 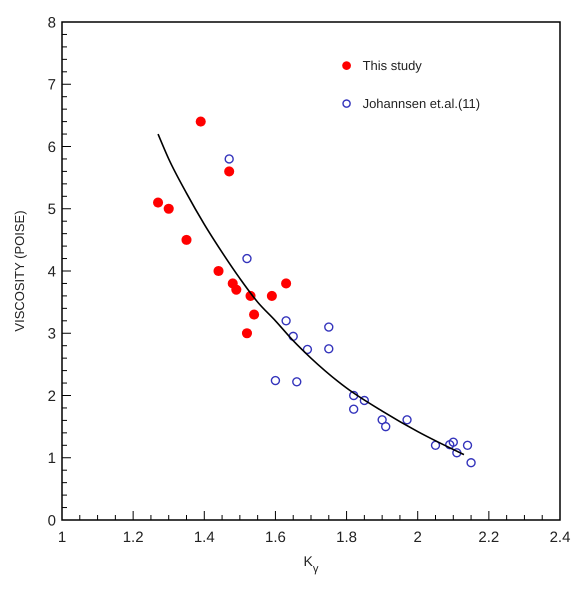 What do you see at coordinates (133, 537) in the screenshot?
I see `x-tick-label: 1.2` at bounding box center [133, 537].